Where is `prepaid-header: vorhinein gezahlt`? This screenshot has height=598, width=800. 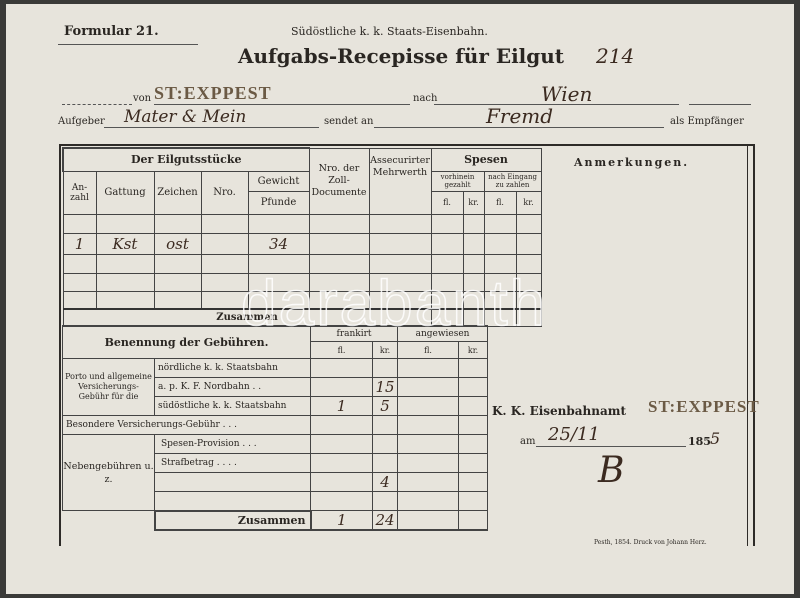 prepaid-header: vorhinein gezahlt is located at coordinates (457, 181).